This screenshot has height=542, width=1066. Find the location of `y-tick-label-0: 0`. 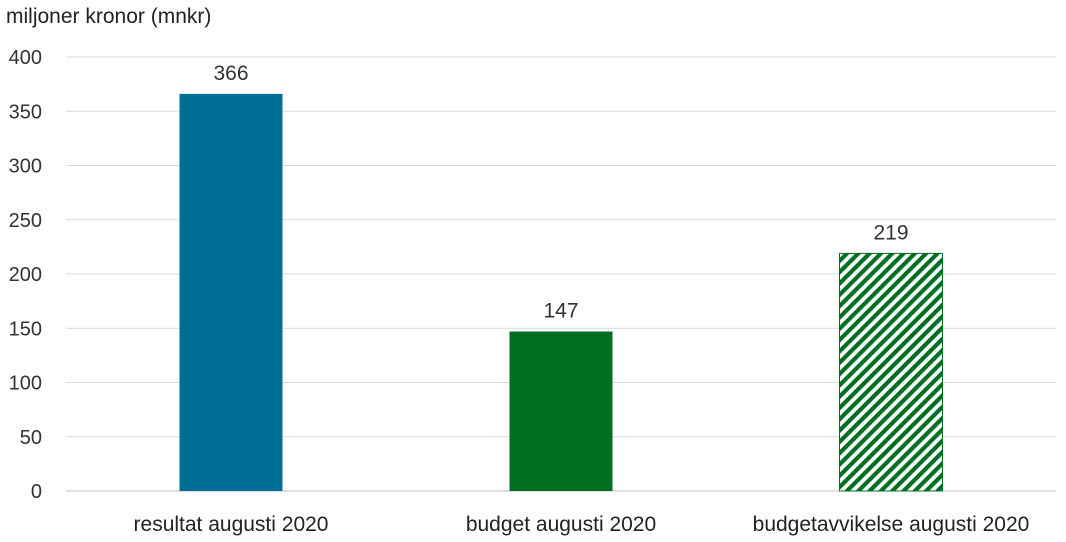

y-tick-label-0: 0 is located at coordinates (36, 492).